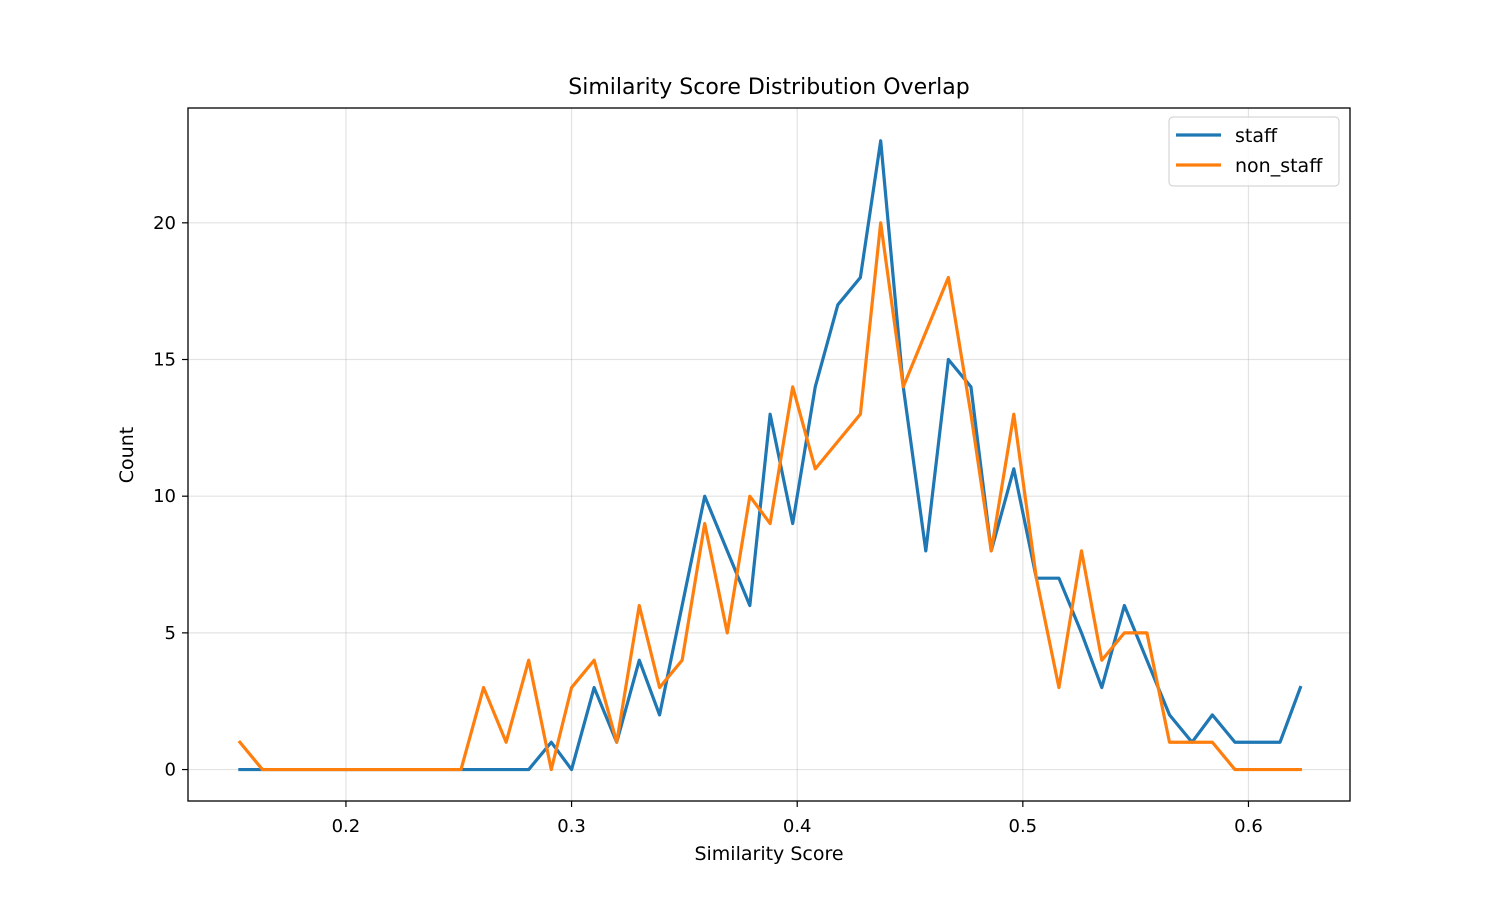 The image size is (1500, 900). What do you see at coordinates (346, 826) in the screenshot?
I see `x-tick-label: 0.2` at bounding box center [346, 826].